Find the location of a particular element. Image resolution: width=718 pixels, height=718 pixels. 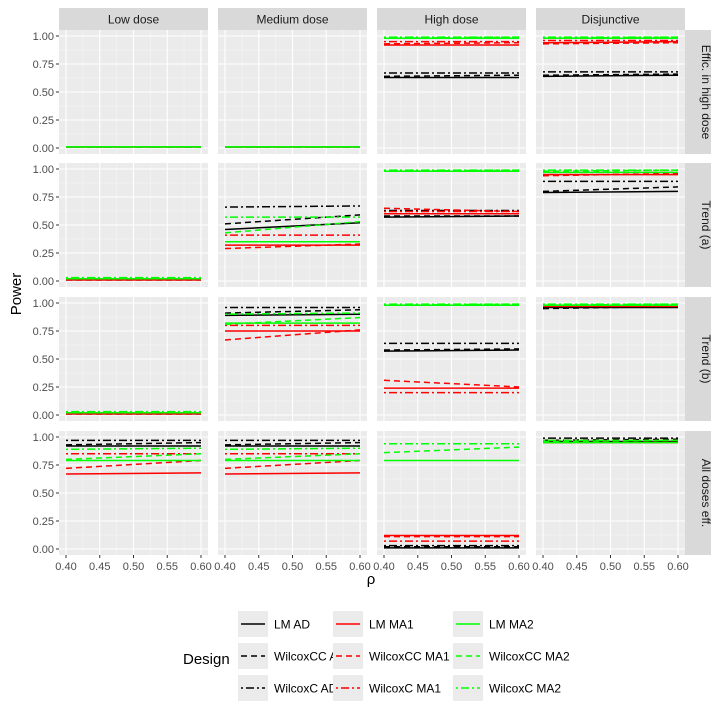

legend-item-lm-ma2: LM MA2 is located at coordinates (493, 624).